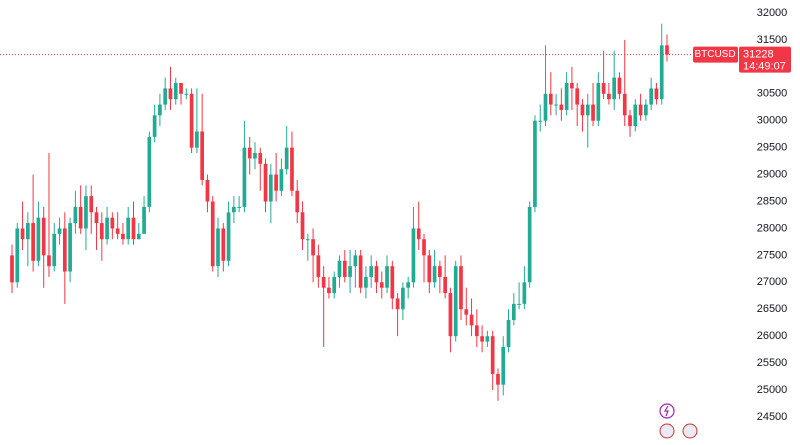  What do you see at coordinates (772, 336) in the screenshot?
I see `y-tick-label: 26000` at bounding box center [772, 336].